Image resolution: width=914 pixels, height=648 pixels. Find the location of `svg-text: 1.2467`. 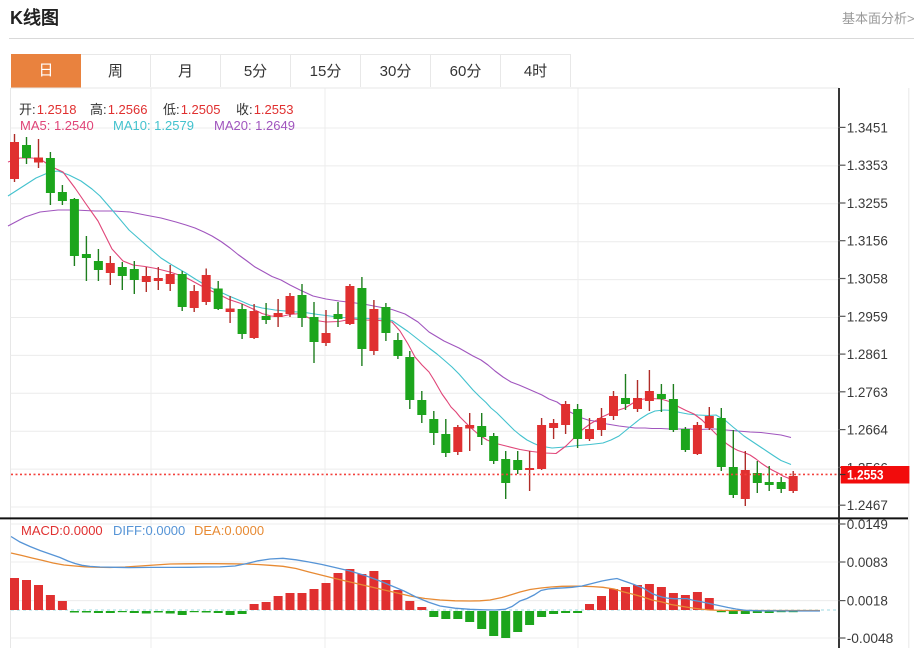

svg-text: 1.2467 is located at coordinates (867, 505).